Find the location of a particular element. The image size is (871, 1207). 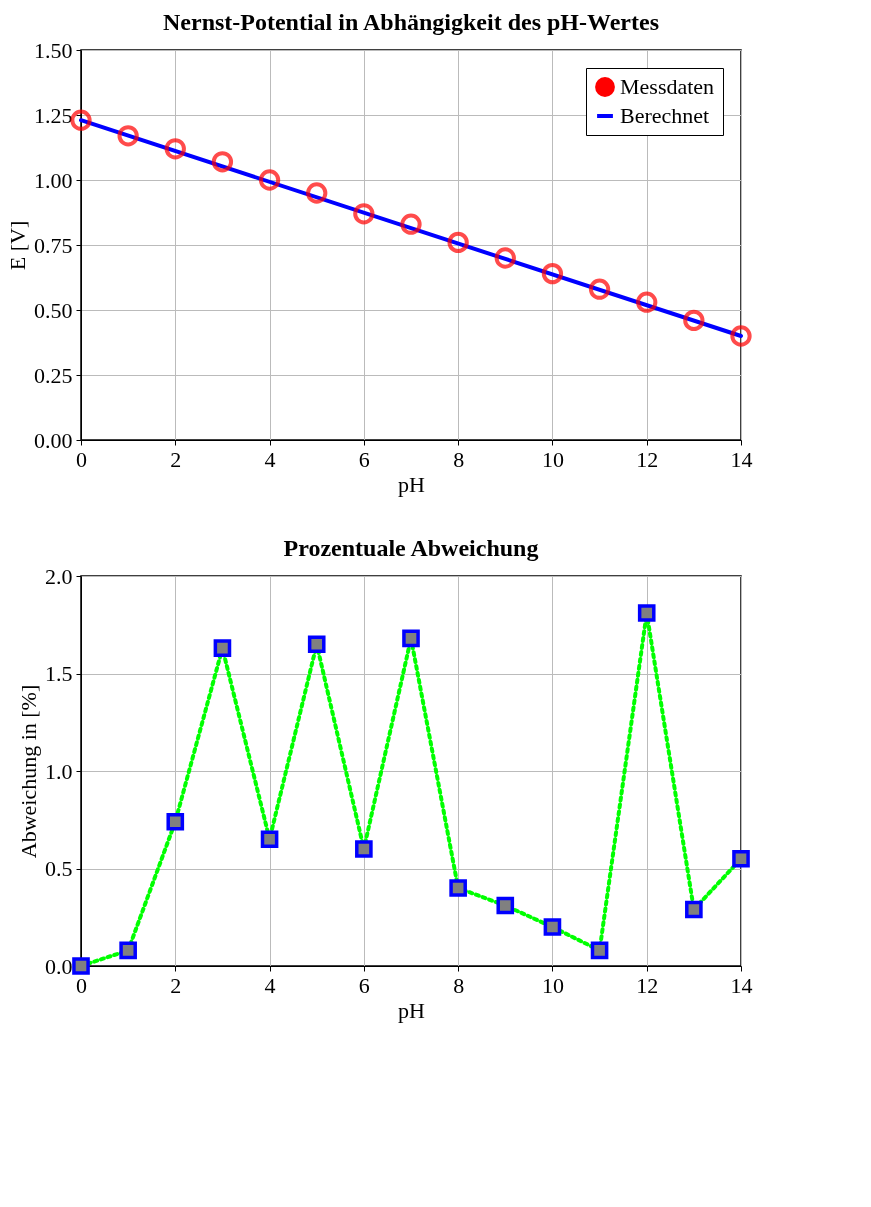

y-tick-label: 0.50 is located at coordinates (53, 310).